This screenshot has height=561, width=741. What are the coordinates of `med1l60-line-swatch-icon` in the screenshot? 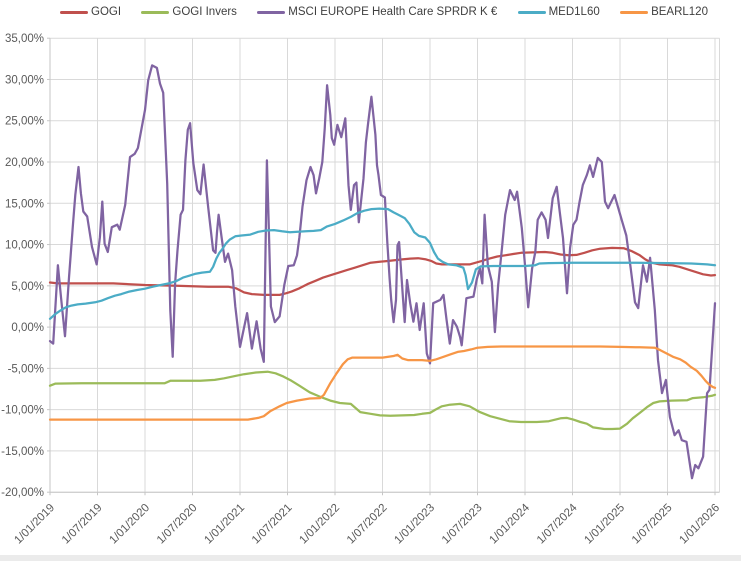 It's located at (531, 12).